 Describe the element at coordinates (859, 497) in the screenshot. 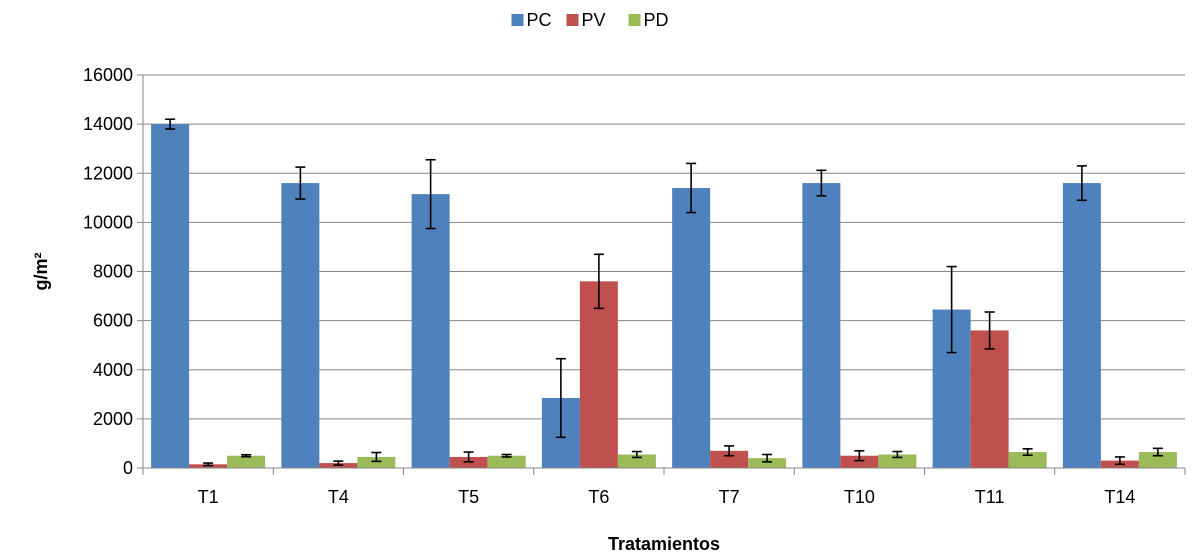

I see `x-tick-label: T10` at that location.